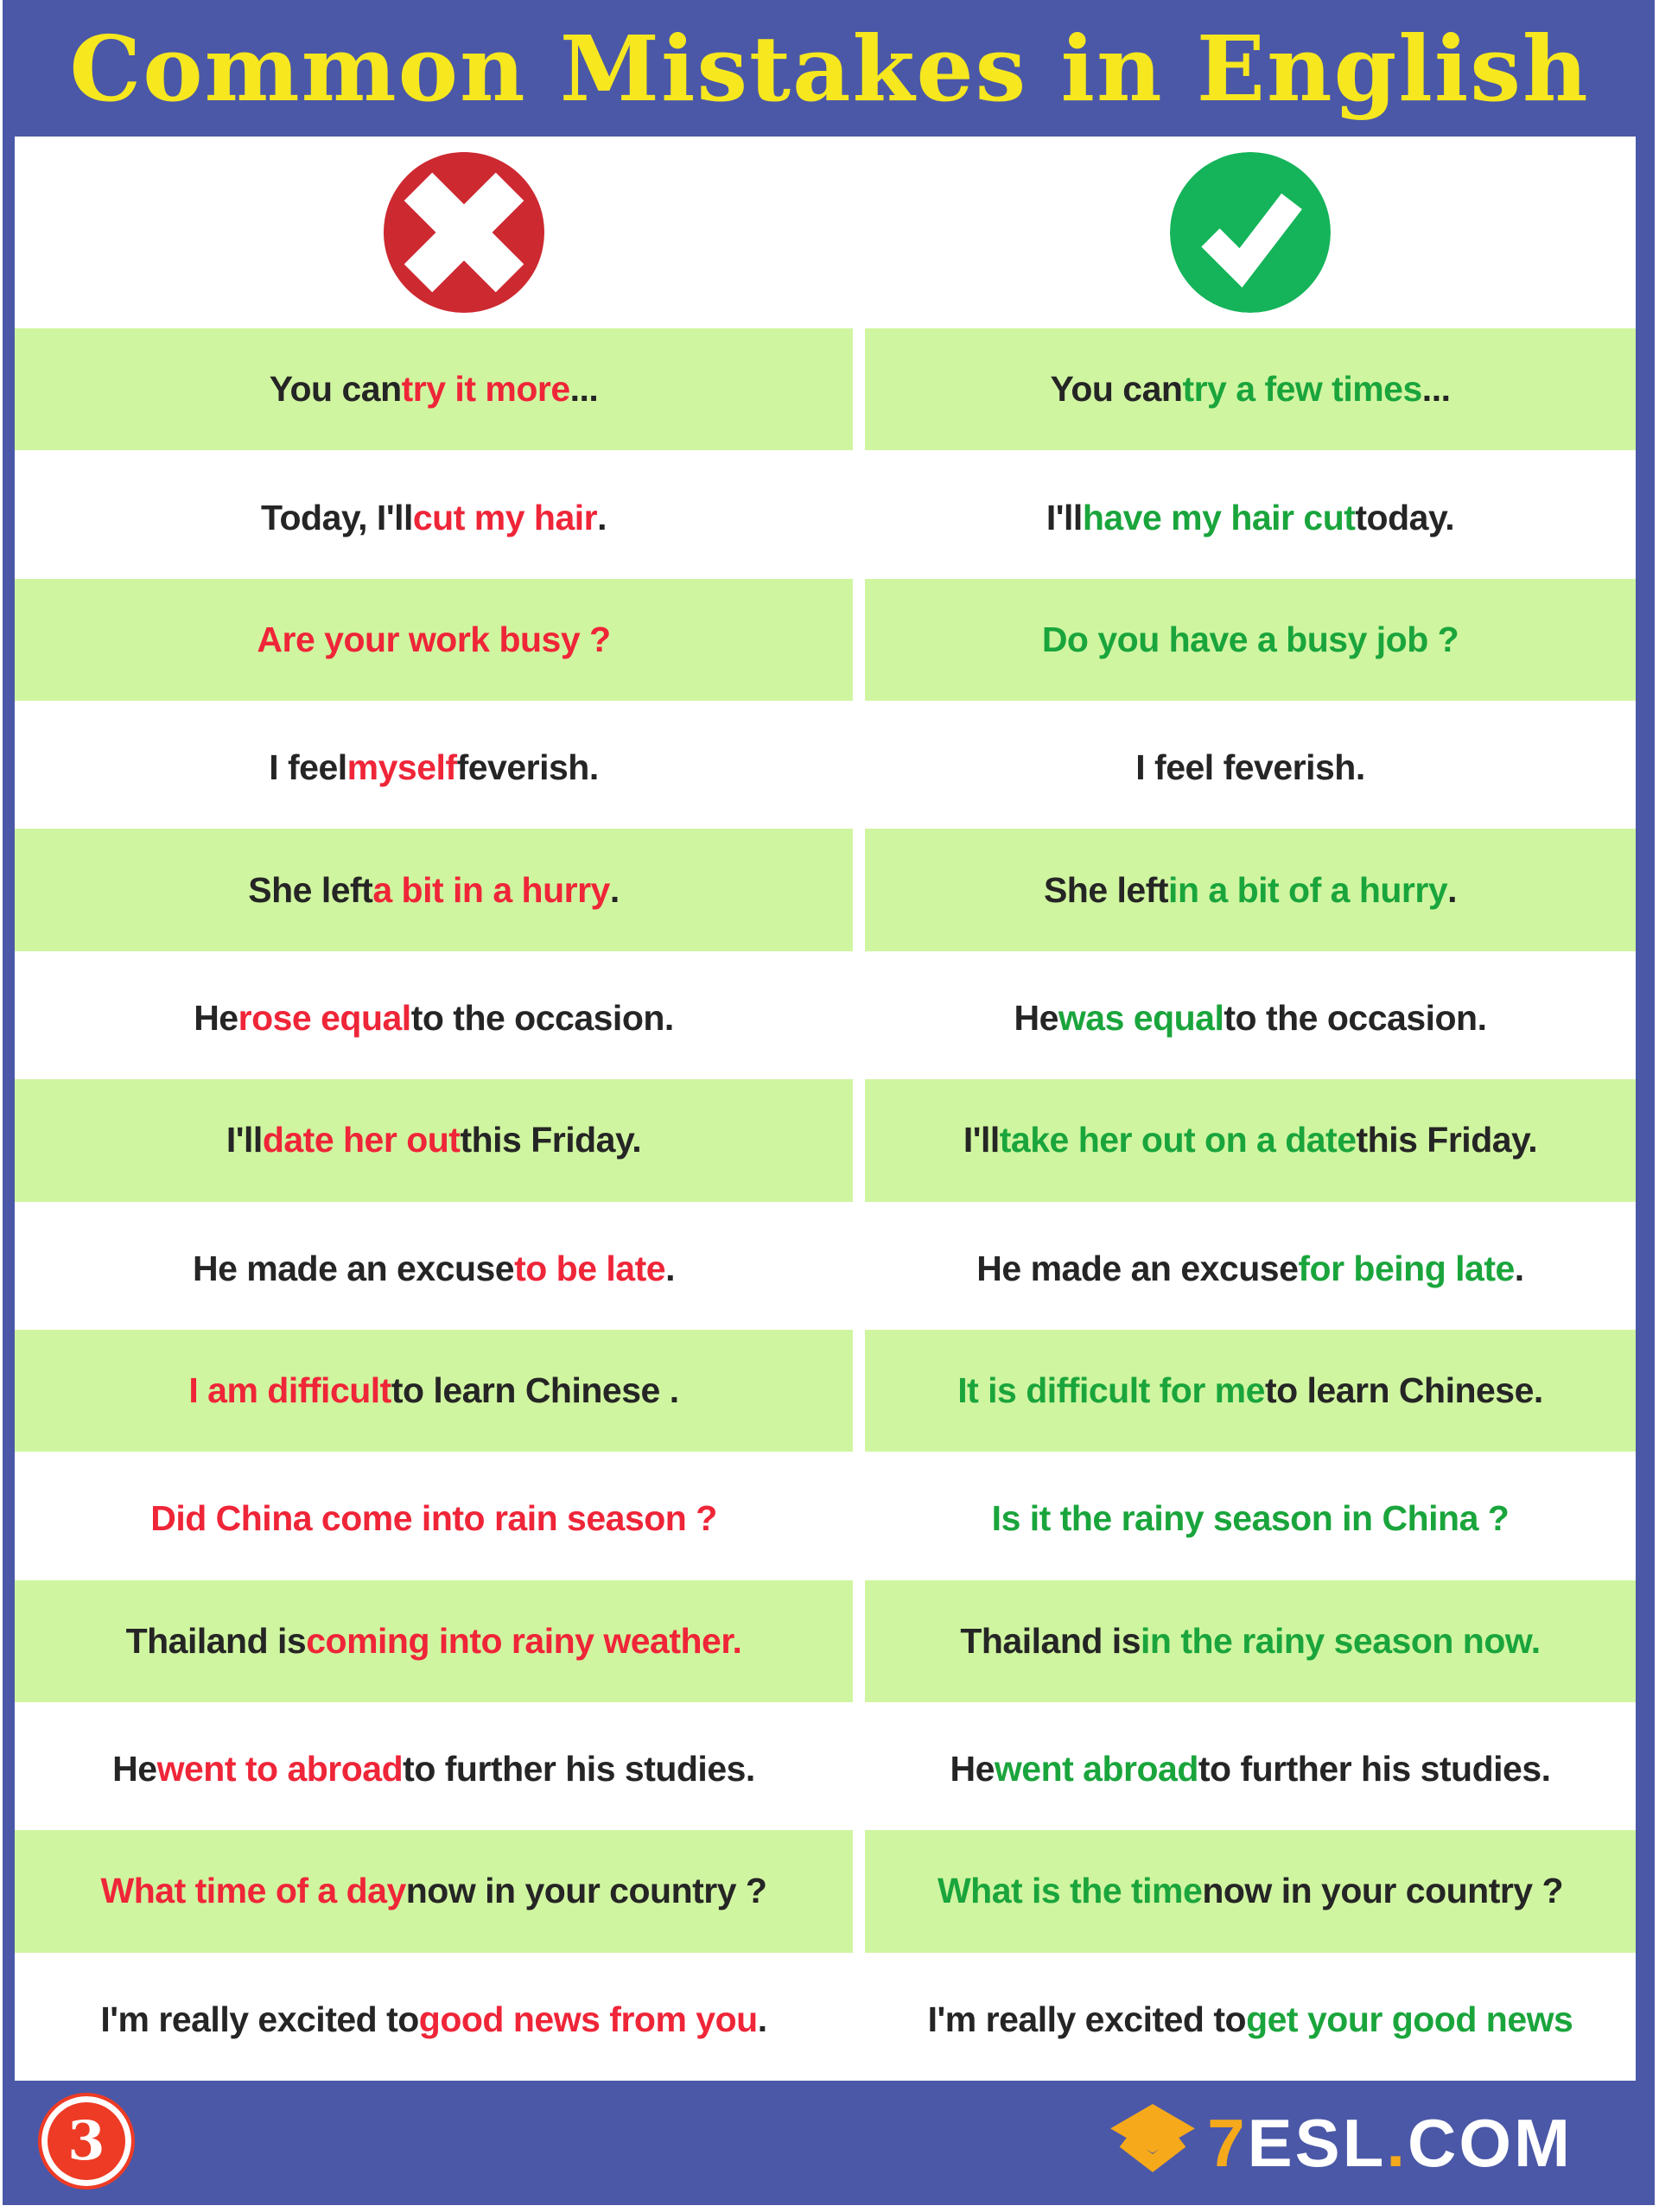  I want to click on sentence-segment: to the occasion., so click(542, 1017).